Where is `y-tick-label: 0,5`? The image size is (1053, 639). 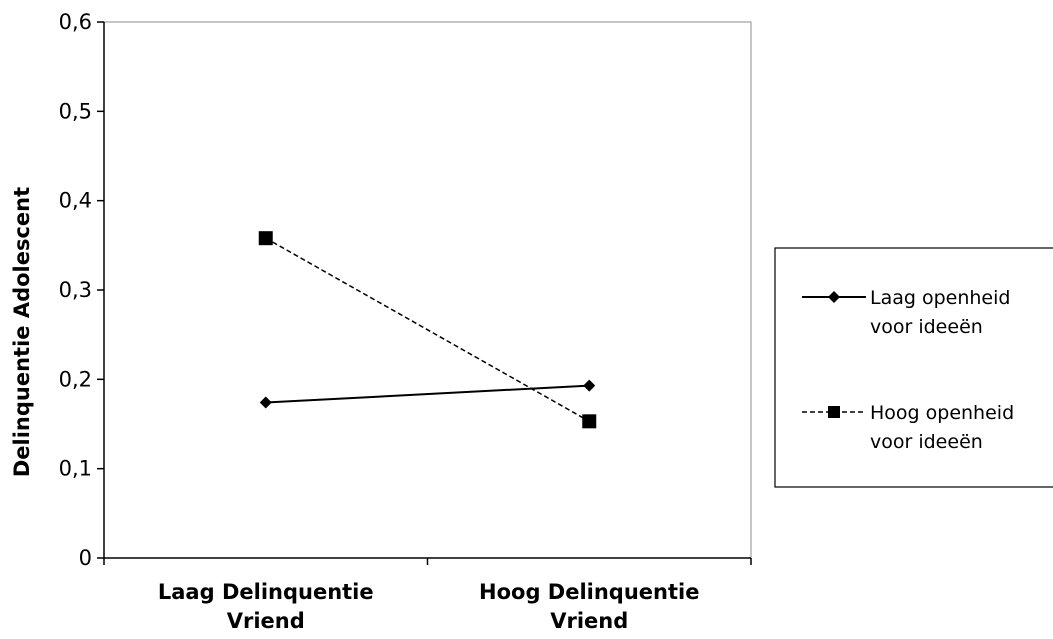 y-tick-label: 0,5 is located at coordinates (75, 111).